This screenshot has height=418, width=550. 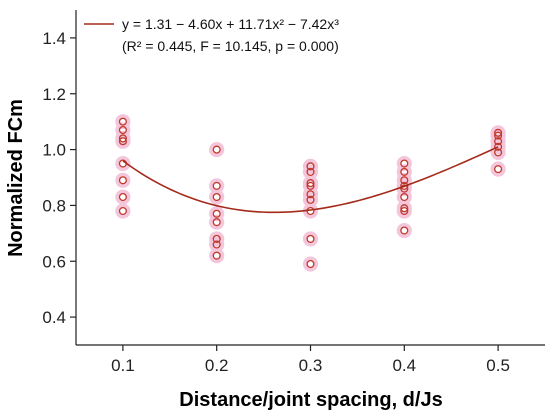 What do you see at coordinates (230, 24) in the screenshot?
I see `legend-equation: y = 1.31 − 4.60x + 11.71x² − 7.42x³` at bounding box center [230, 24].